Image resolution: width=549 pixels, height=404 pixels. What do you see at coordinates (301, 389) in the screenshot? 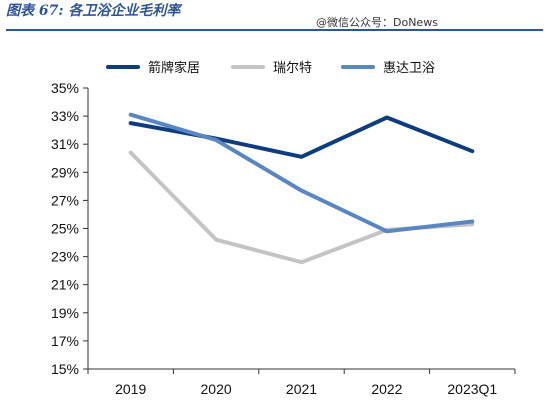
I see `x-tick-label: 2021` at bounding box center [301, 389].